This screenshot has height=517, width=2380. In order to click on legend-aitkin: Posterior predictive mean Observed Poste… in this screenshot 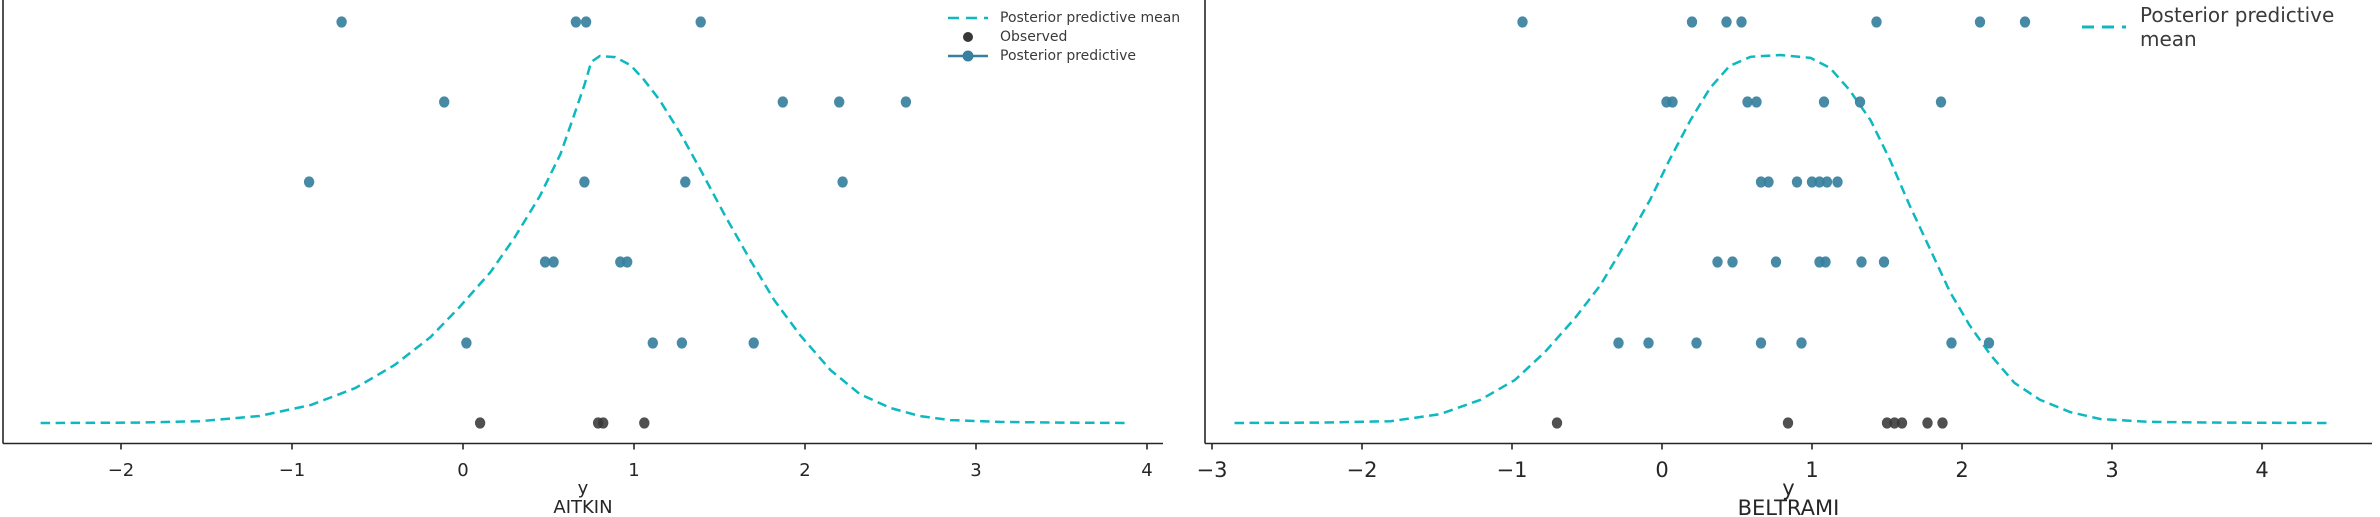, I will do `click(1063, 36)`.